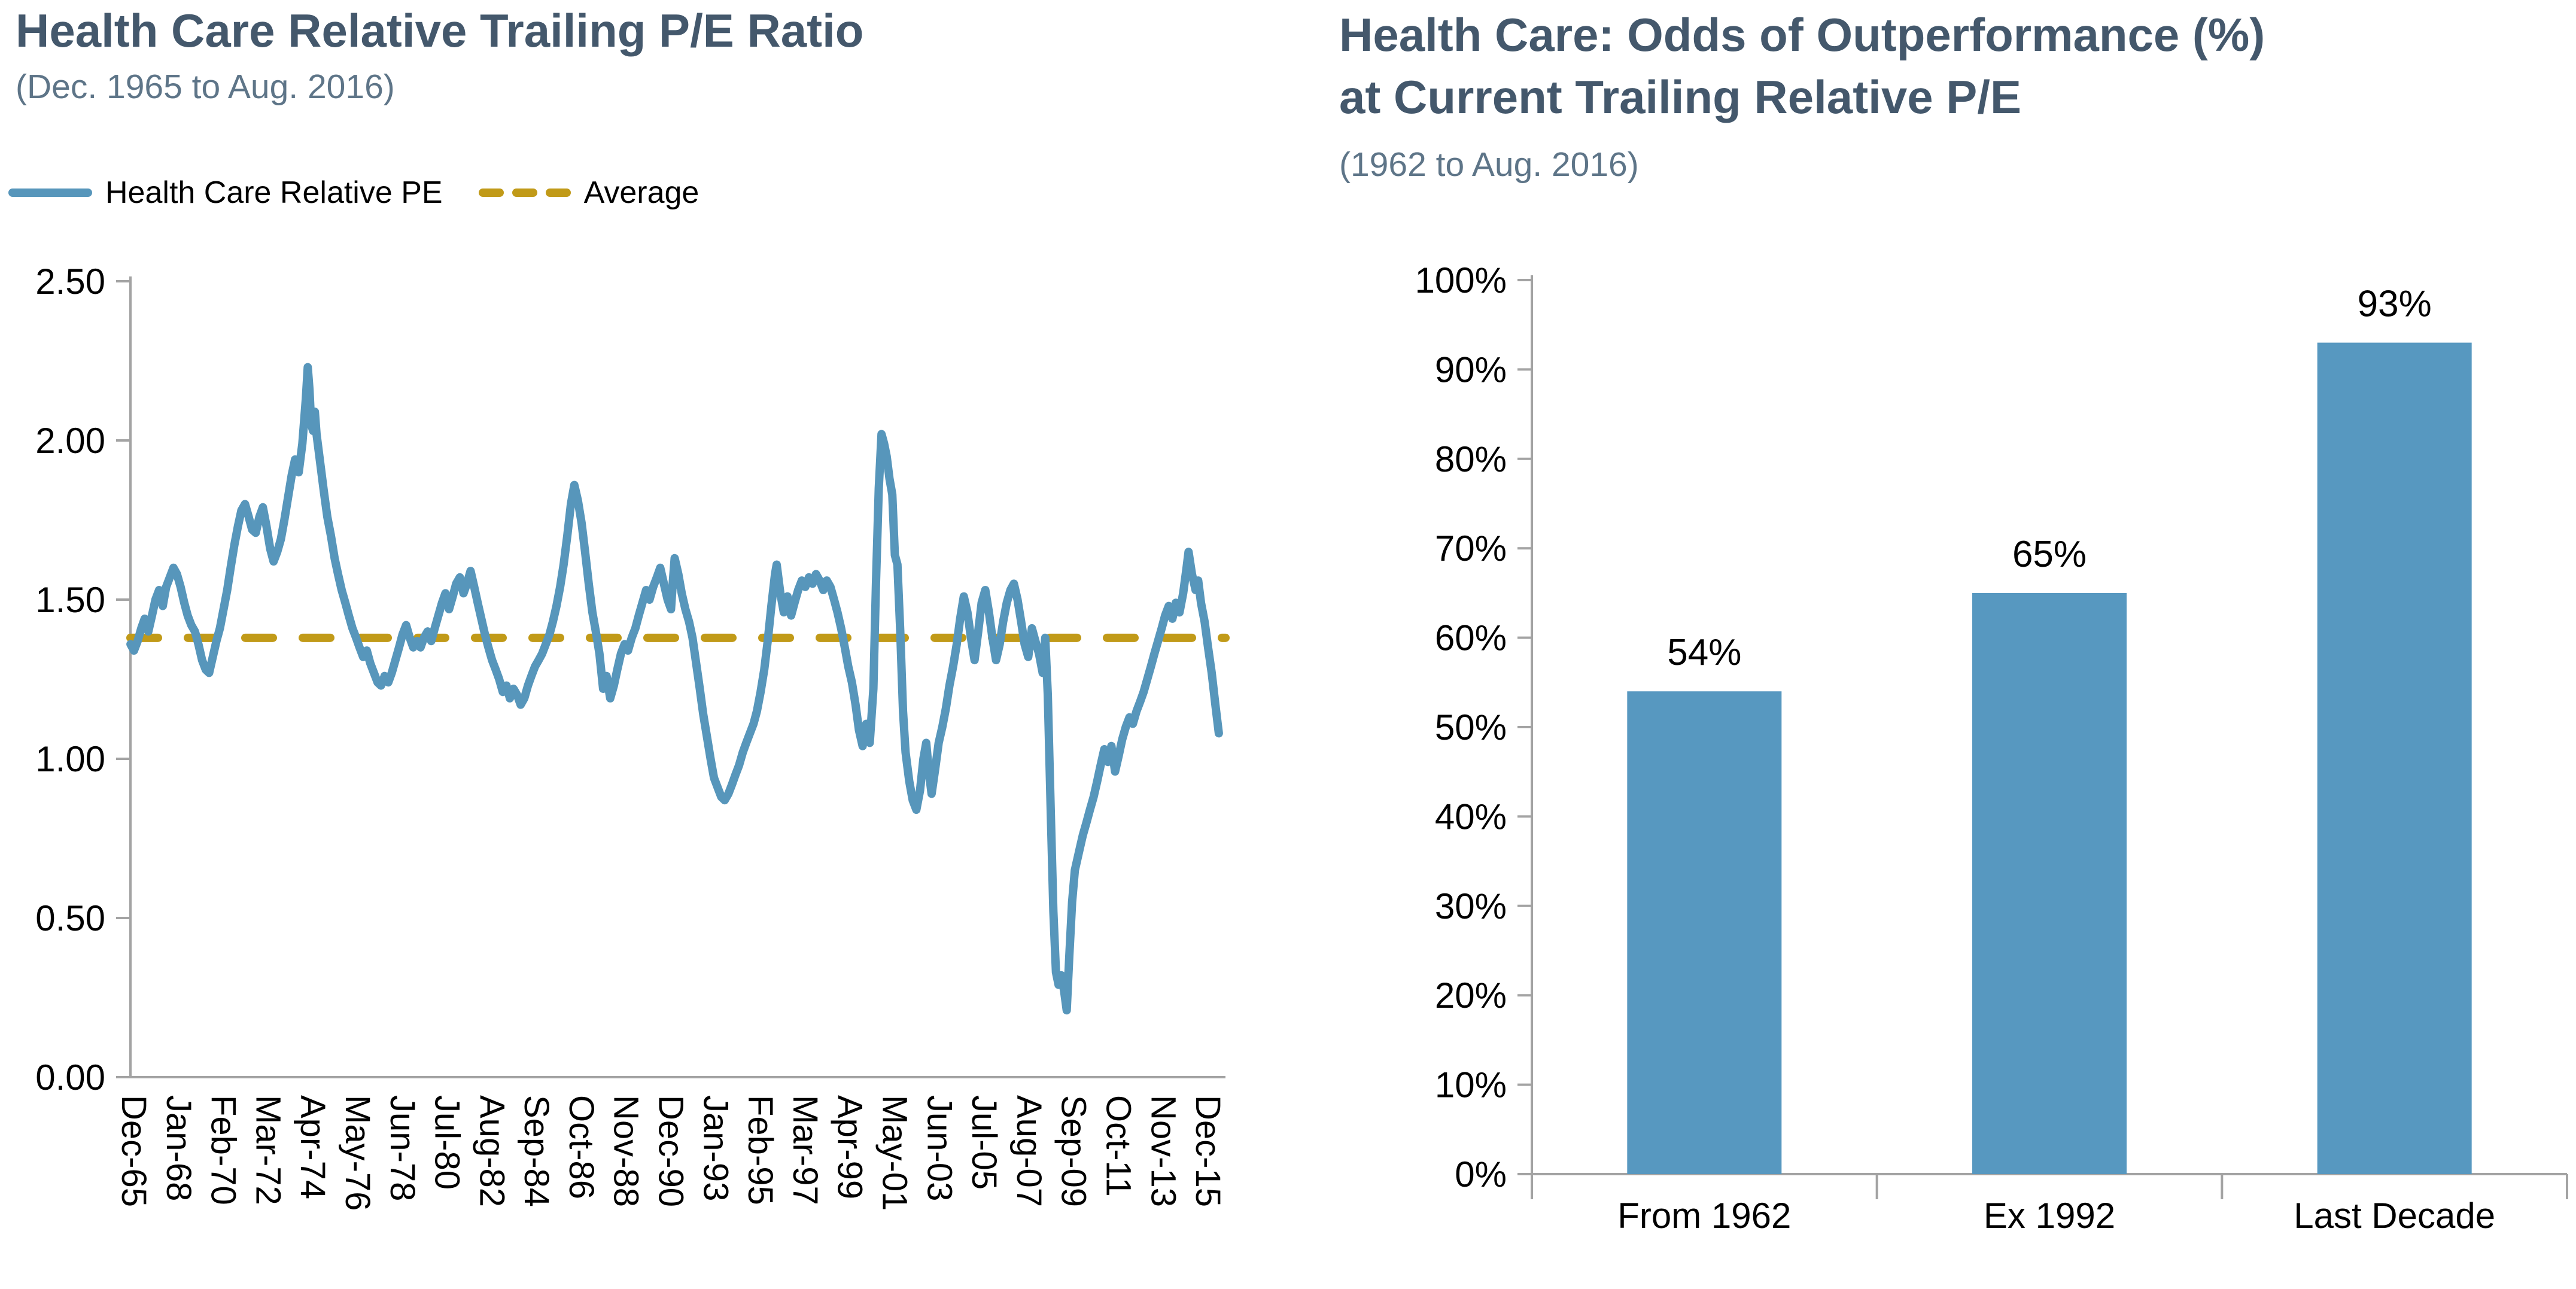  I want to click on left-x-tick-label: Nov-88, so click(626, 1151).